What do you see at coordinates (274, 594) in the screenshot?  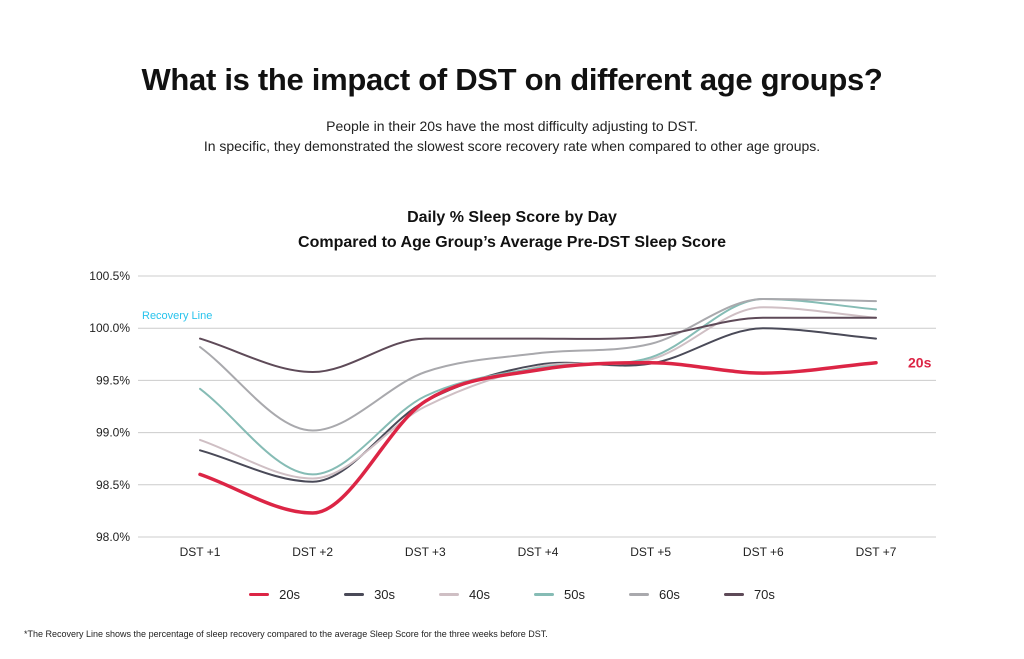 I see `legend-item-20s: 20s` at bounding box center [274, 594].